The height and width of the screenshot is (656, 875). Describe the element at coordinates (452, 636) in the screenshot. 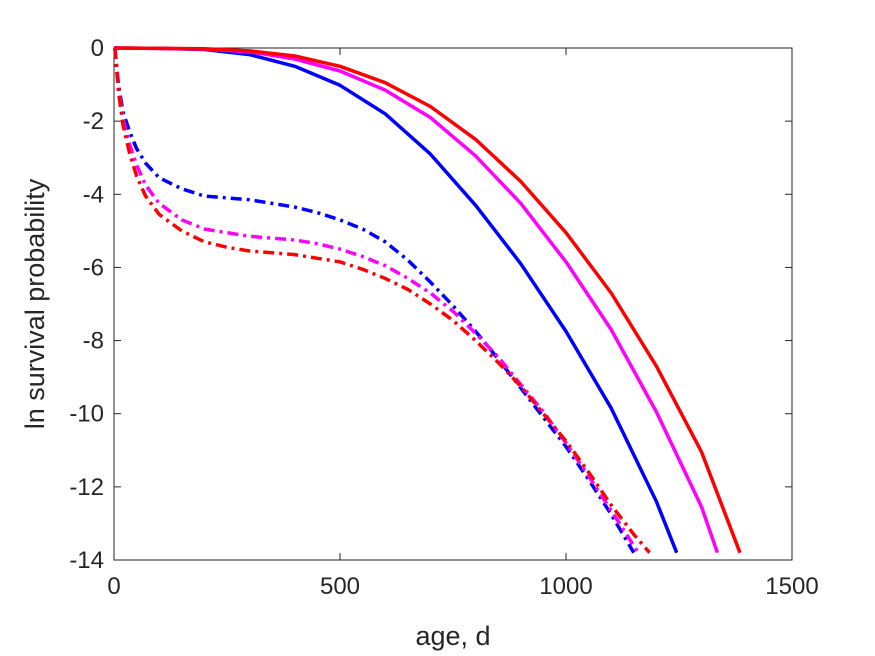

I see `x-axis-label: age, d` at that location.